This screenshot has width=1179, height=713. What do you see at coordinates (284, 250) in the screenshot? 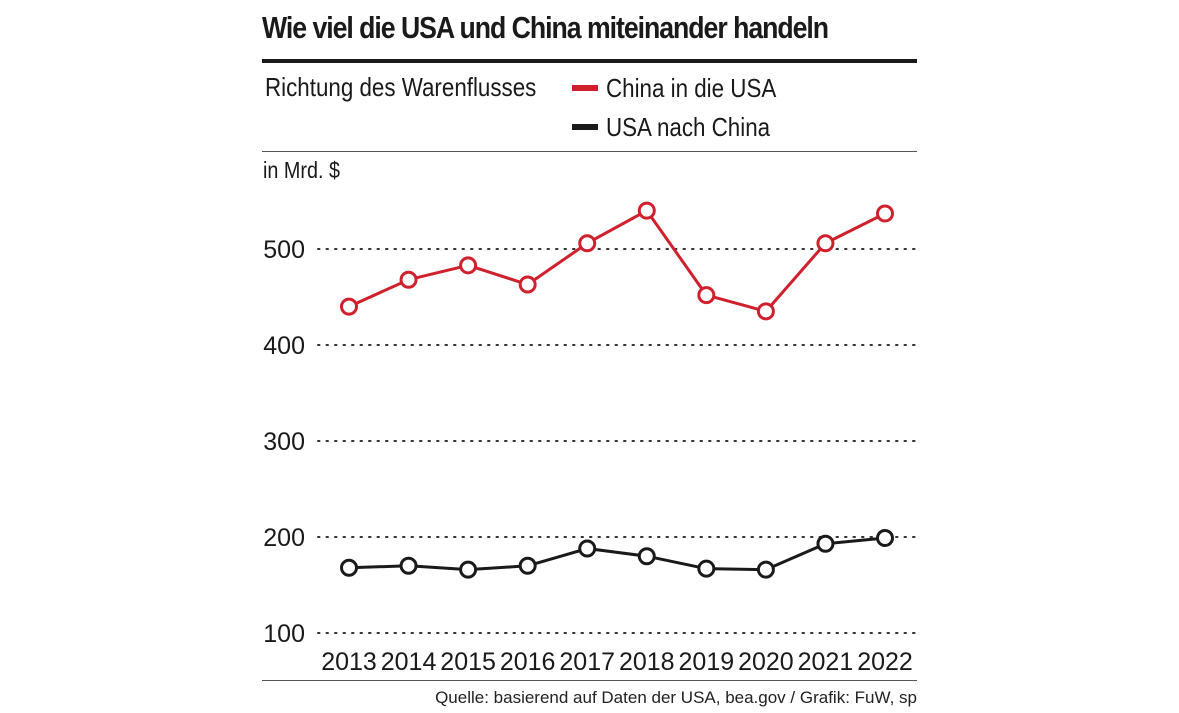
I see `y-tick-label: 500` at bounding box center [284, 250].